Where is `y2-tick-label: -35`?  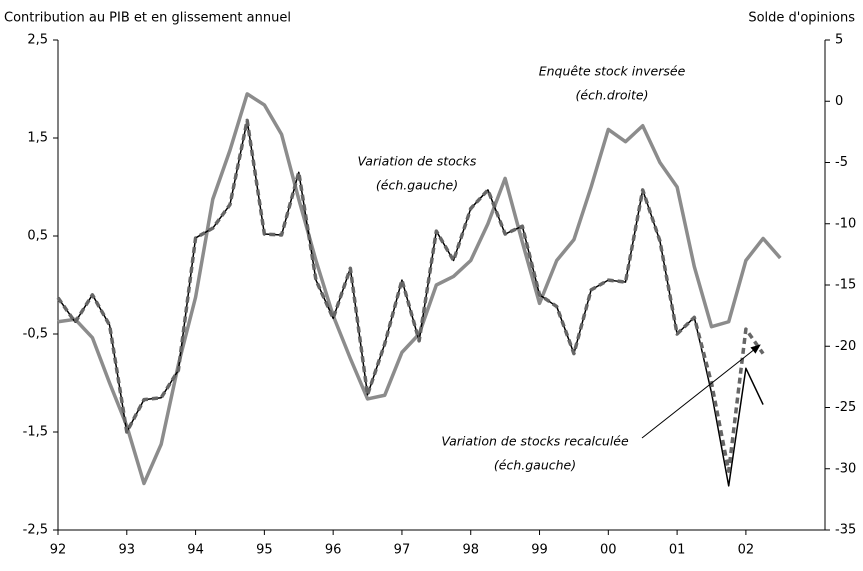
y2-tick-label: -35 is located at coordinates (845, 530).